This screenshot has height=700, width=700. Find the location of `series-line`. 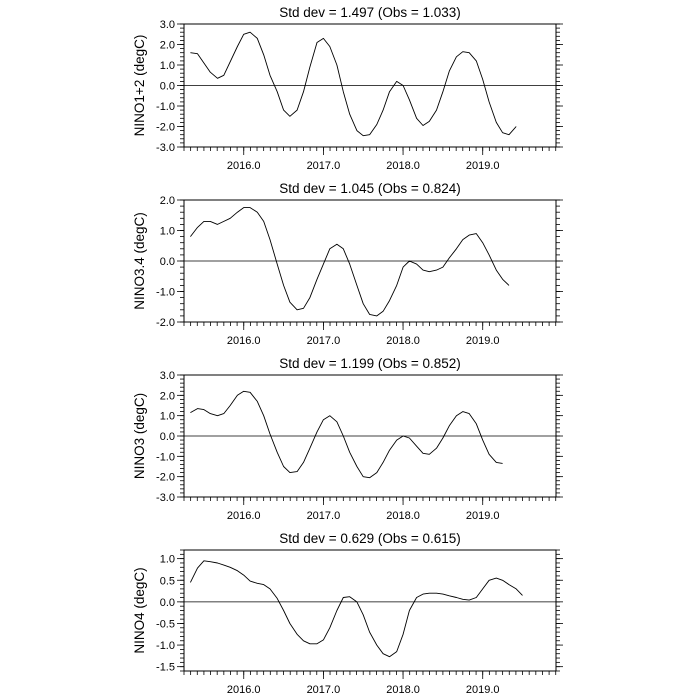

series-line is located at coordinates (353, 84).